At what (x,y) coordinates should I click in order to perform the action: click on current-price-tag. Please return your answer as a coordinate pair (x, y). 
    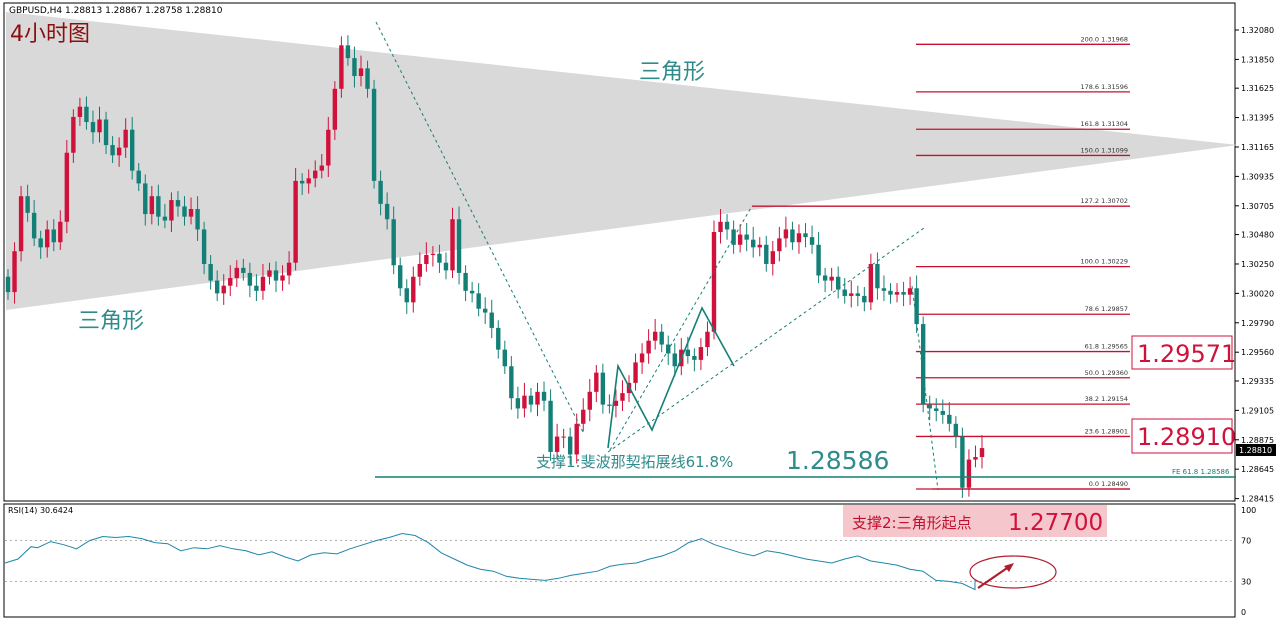
    Looking at the image, I should click on (1256, 450).